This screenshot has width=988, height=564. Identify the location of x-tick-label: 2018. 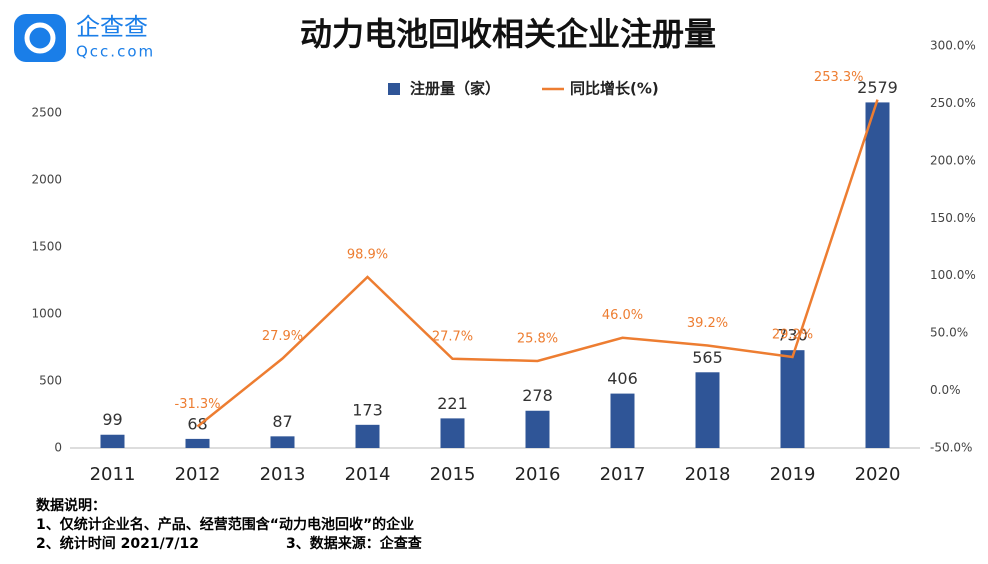
(708, 474).